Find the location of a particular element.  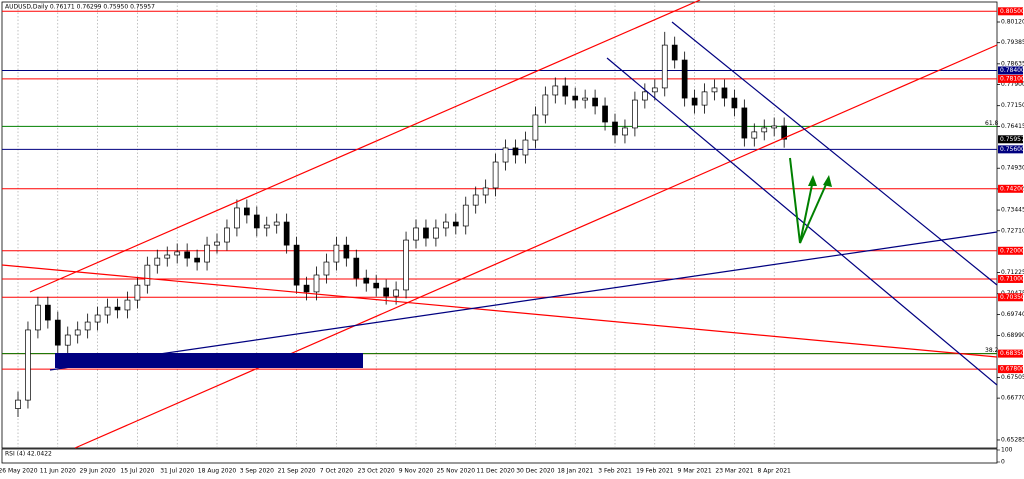

x-tick-label: 11 Jun 2020 is located at coordinates (58, 471).